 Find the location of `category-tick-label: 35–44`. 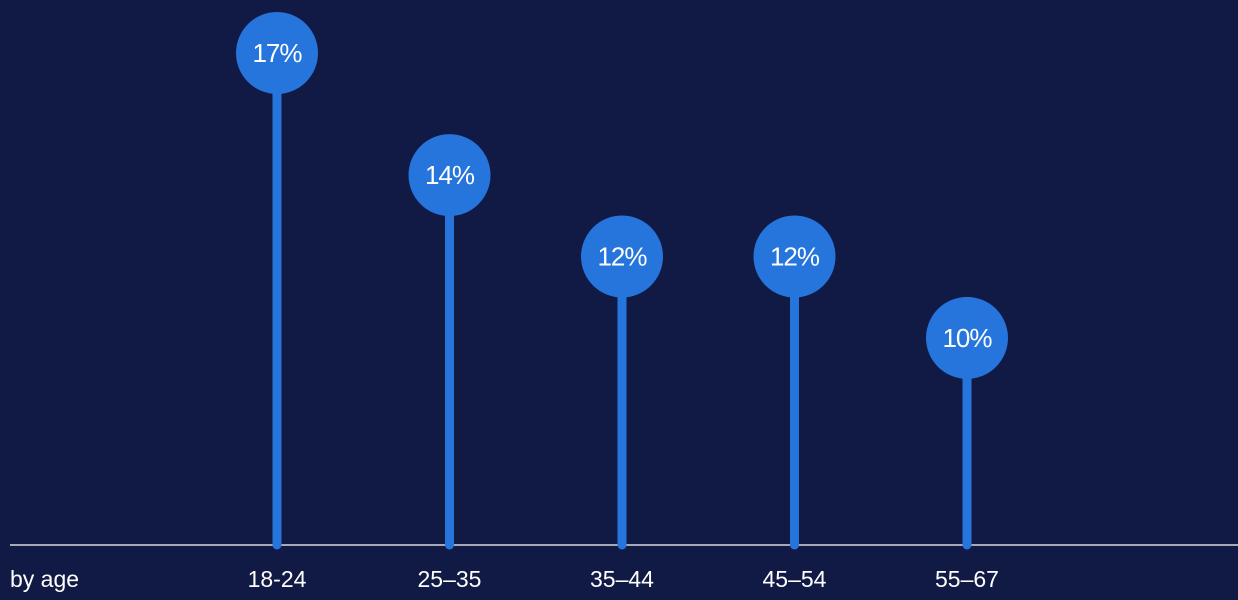

category-tick-label: 35–44 is located at coordinates (622, 579).